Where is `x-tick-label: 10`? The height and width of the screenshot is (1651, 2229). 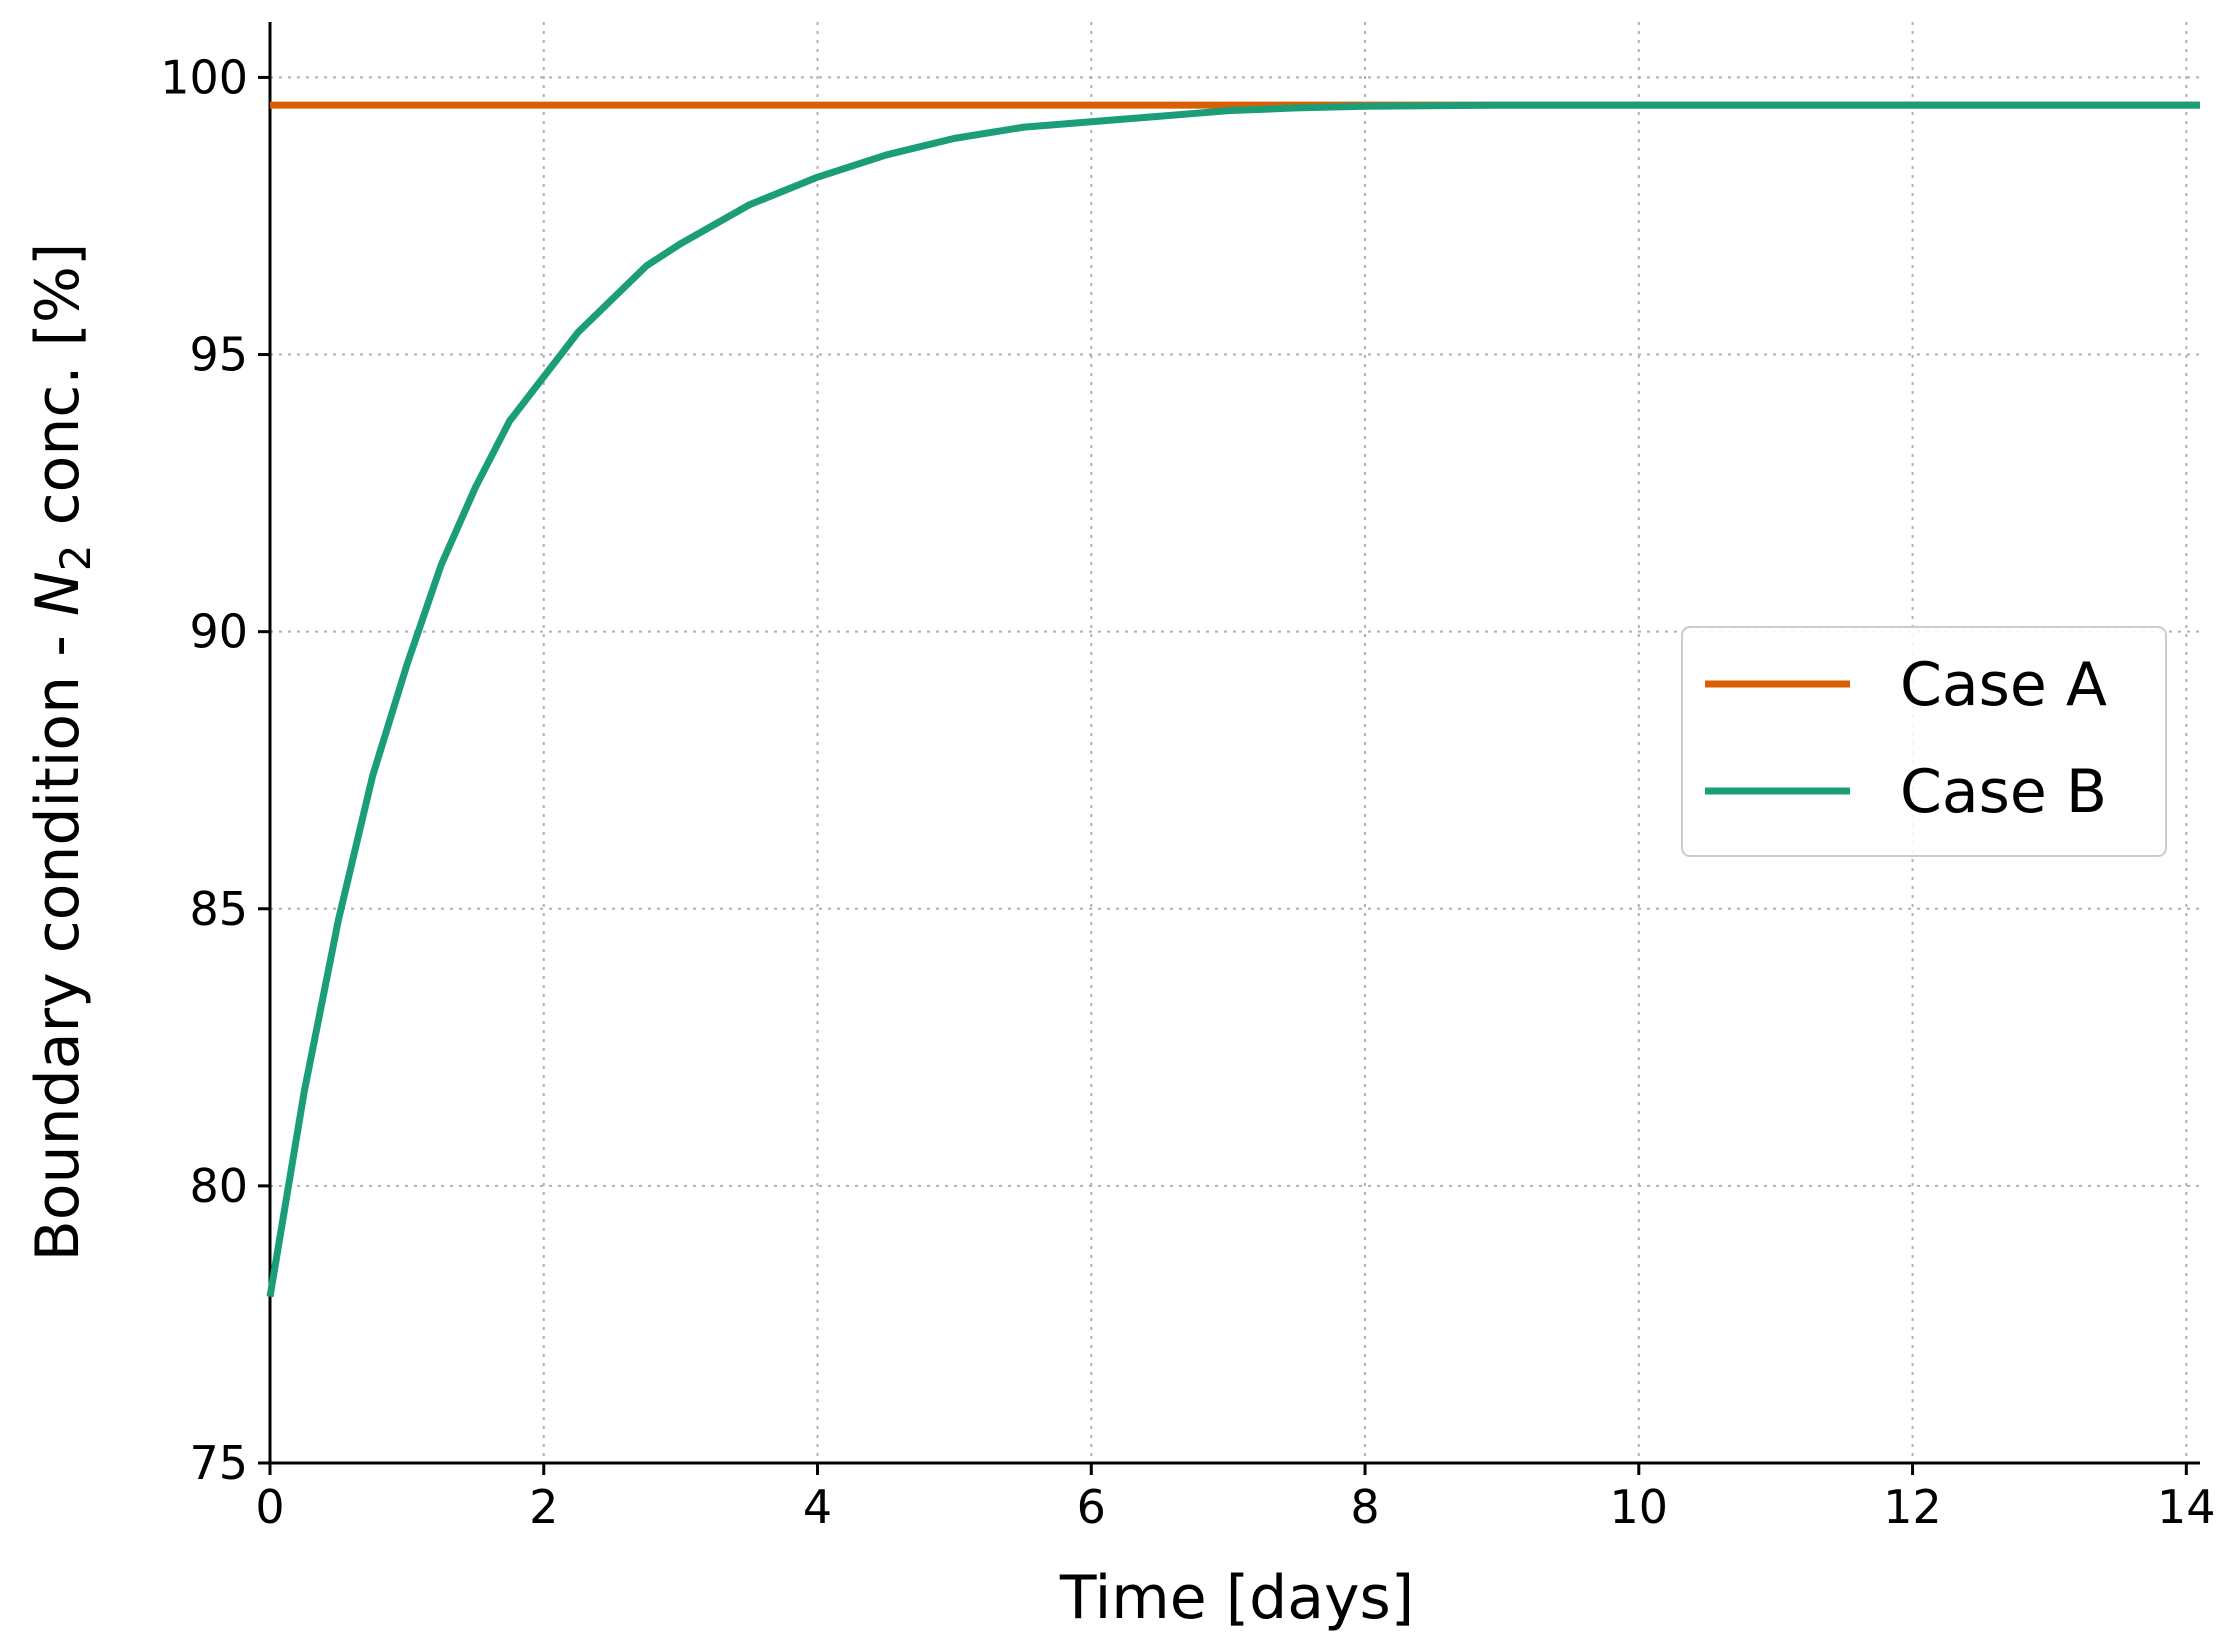 x-tick-label: 10 is located at coordinates (1639, 1507).